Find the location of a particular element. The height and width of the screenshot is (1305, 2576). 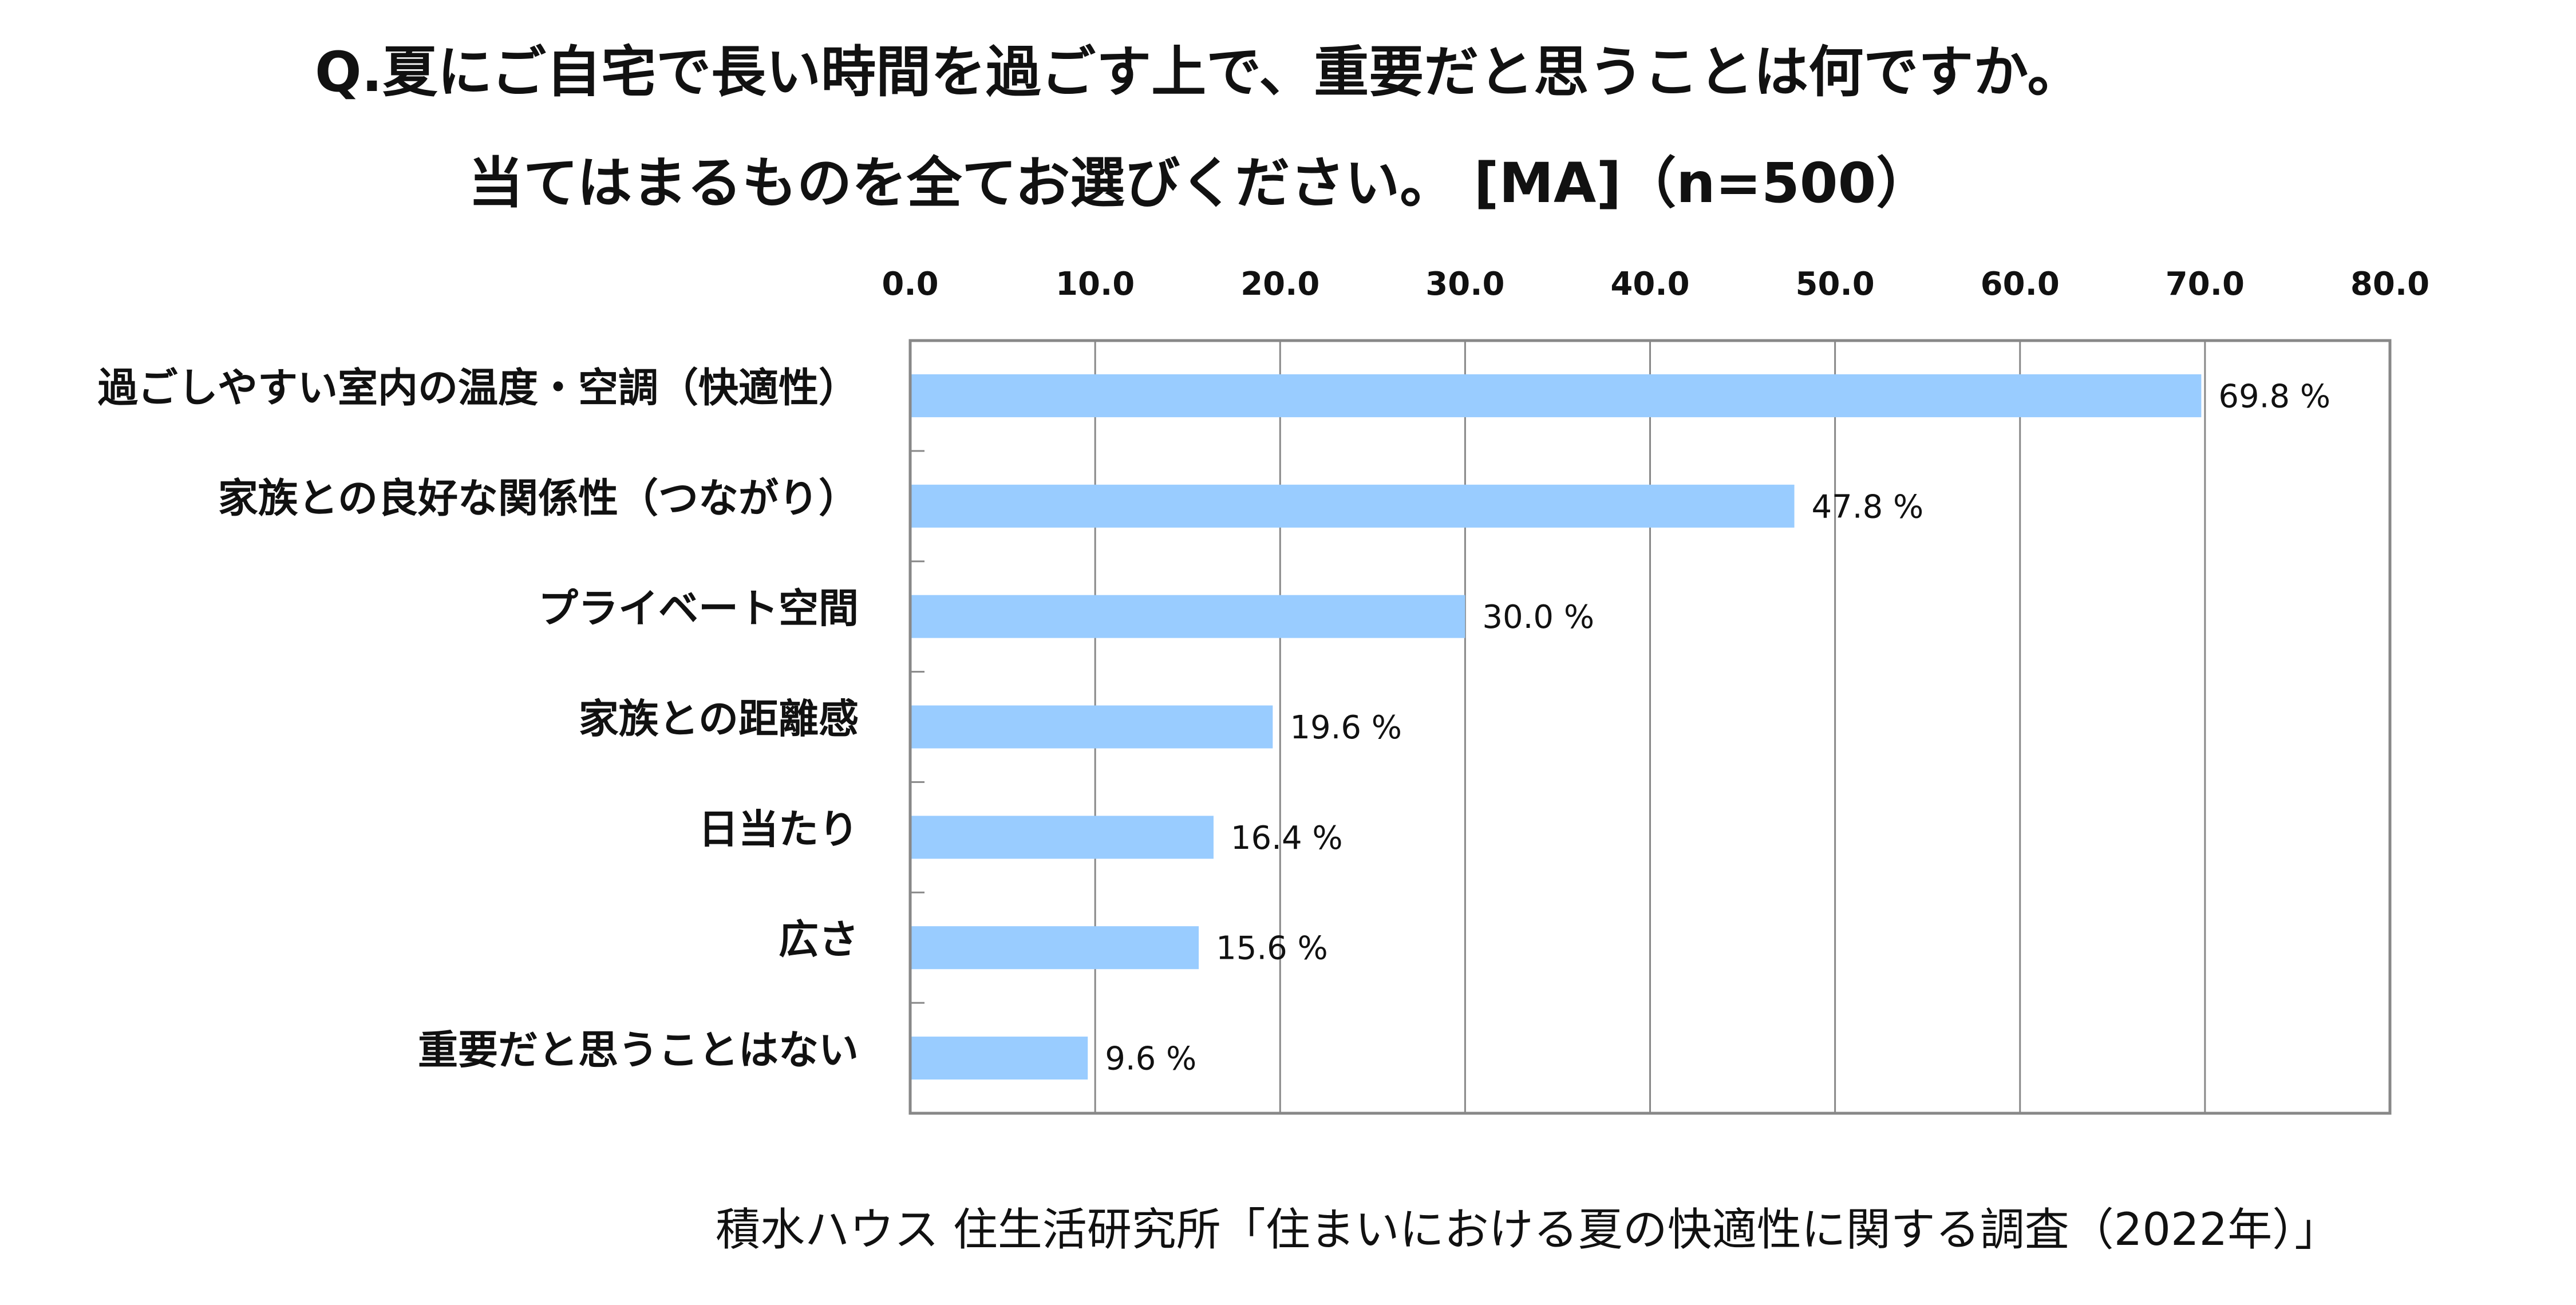

x-tick-label: 50.0 is located at coordinates (1835, 284).